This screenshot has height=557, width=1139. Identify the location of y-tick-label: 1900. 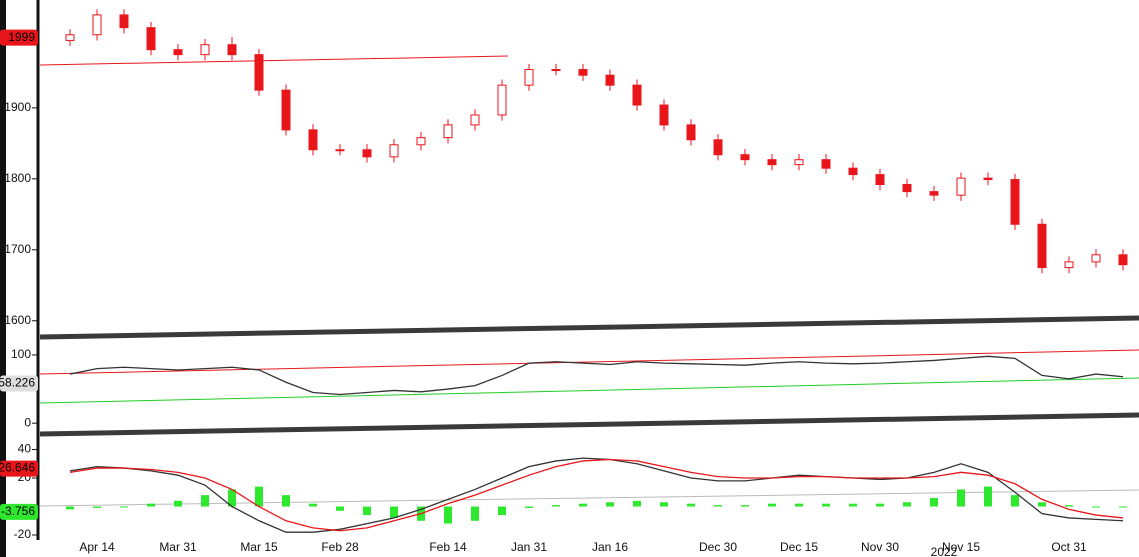
(17, 107).